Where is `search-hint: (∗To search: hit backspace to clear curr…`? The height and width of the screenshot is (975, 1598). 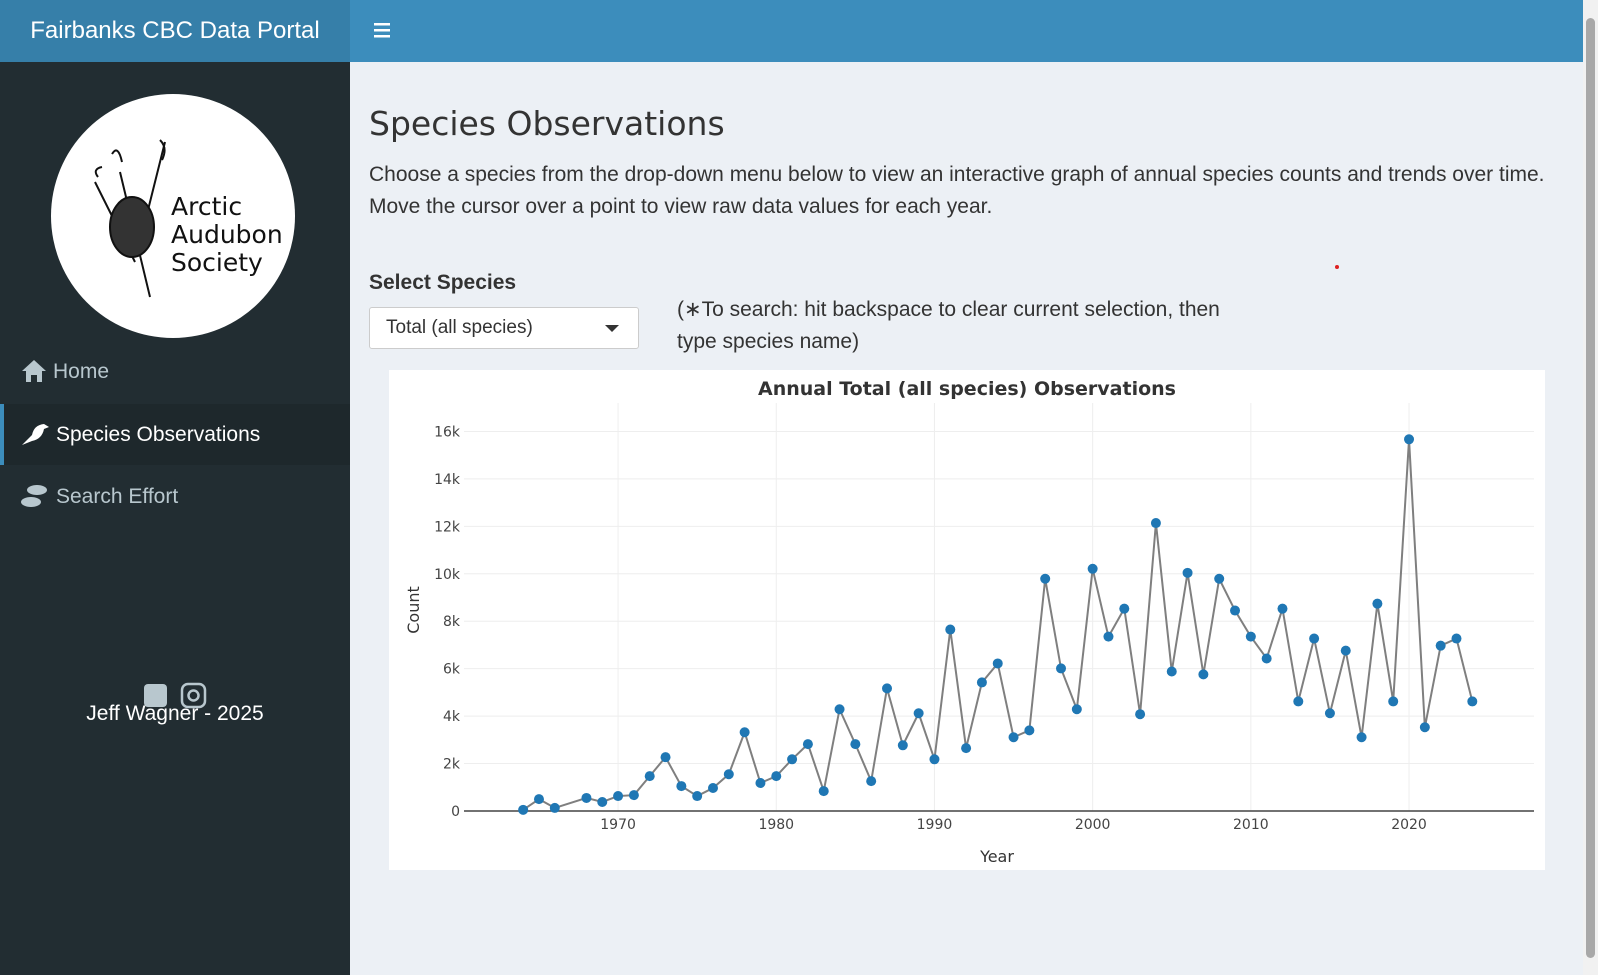
search-hint: (∗To search: hit backspace to clear curr… is located at coordinates (948, 325).